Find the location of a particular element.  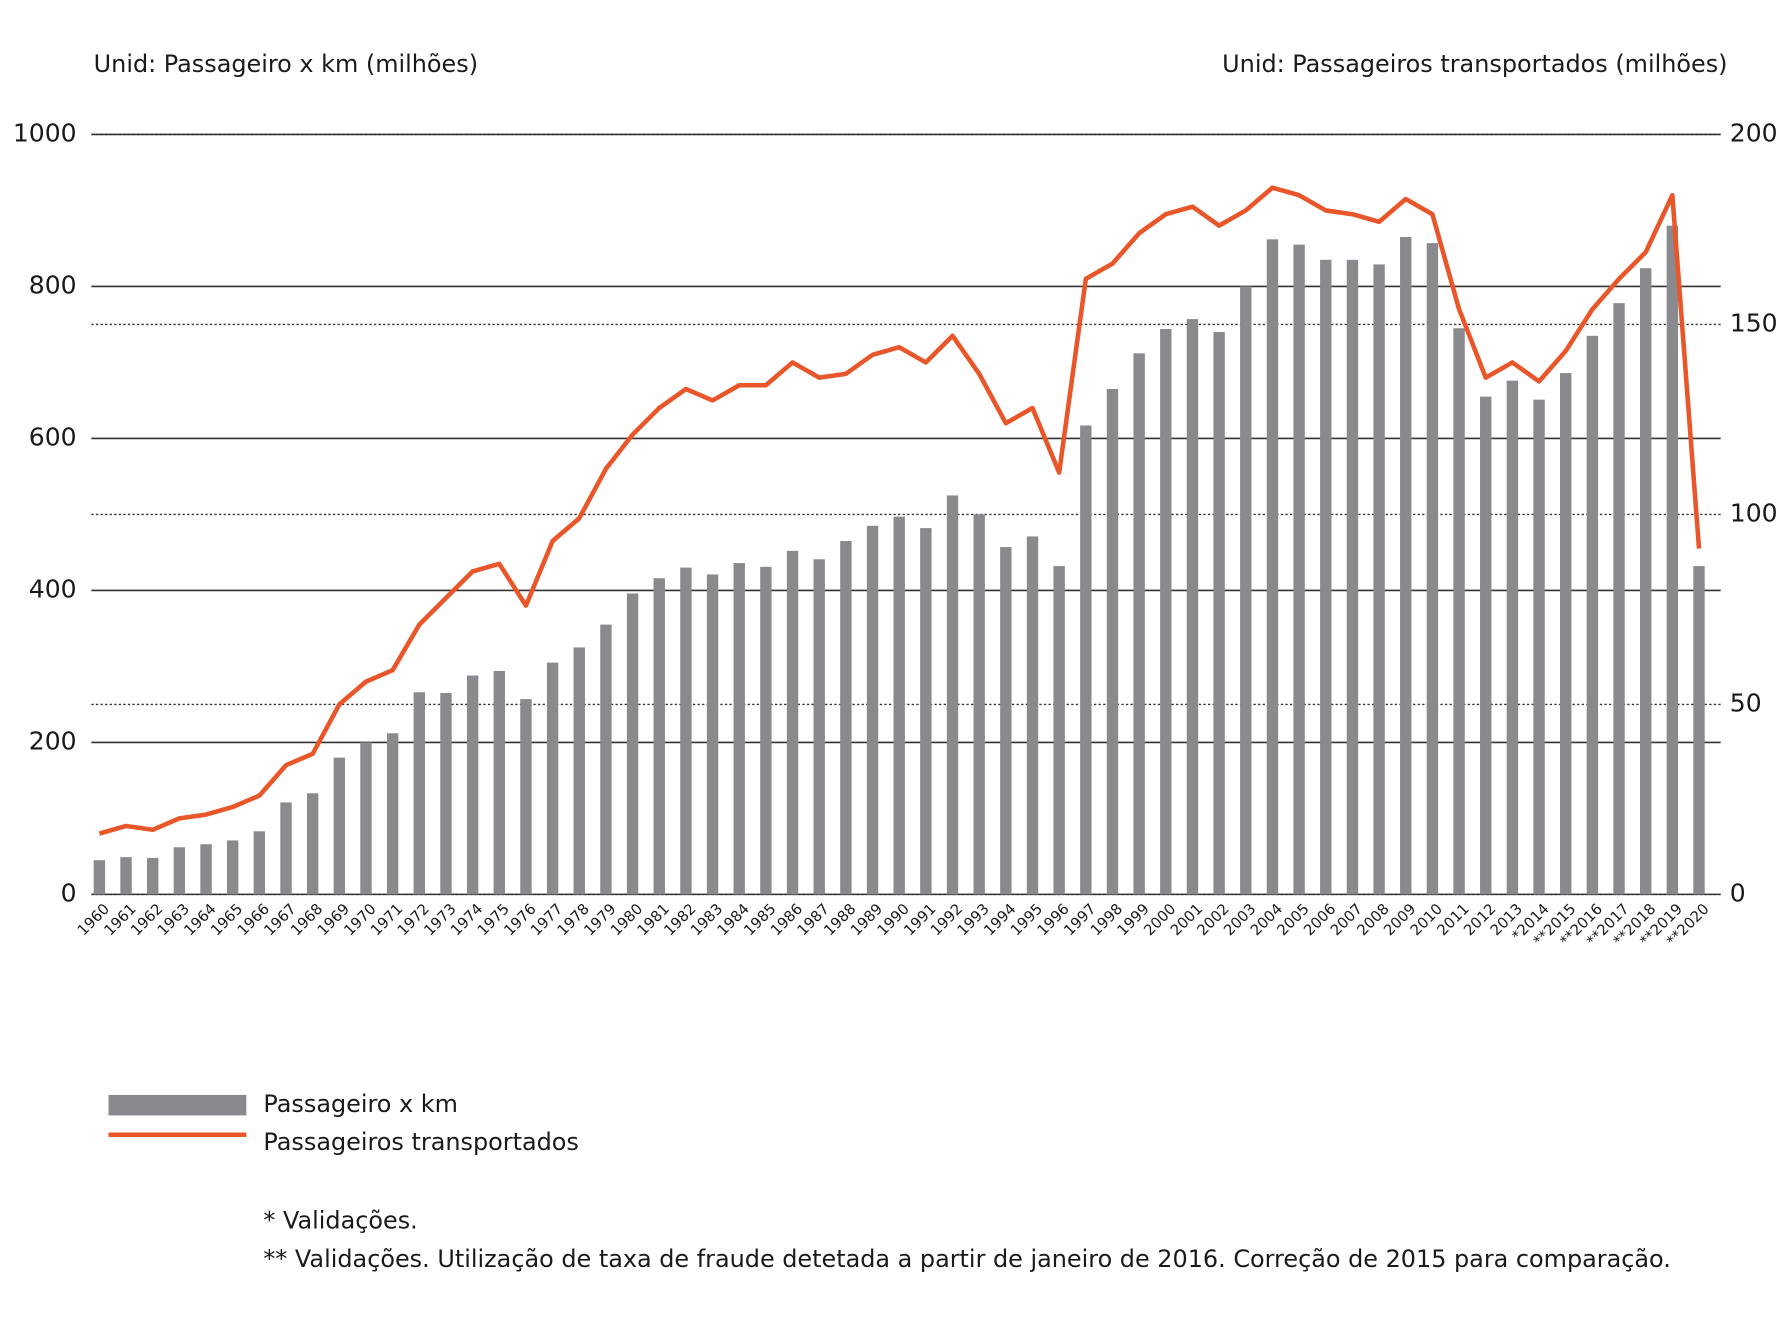

y-tick-label: 1000 is located at coordinates (45, 132).